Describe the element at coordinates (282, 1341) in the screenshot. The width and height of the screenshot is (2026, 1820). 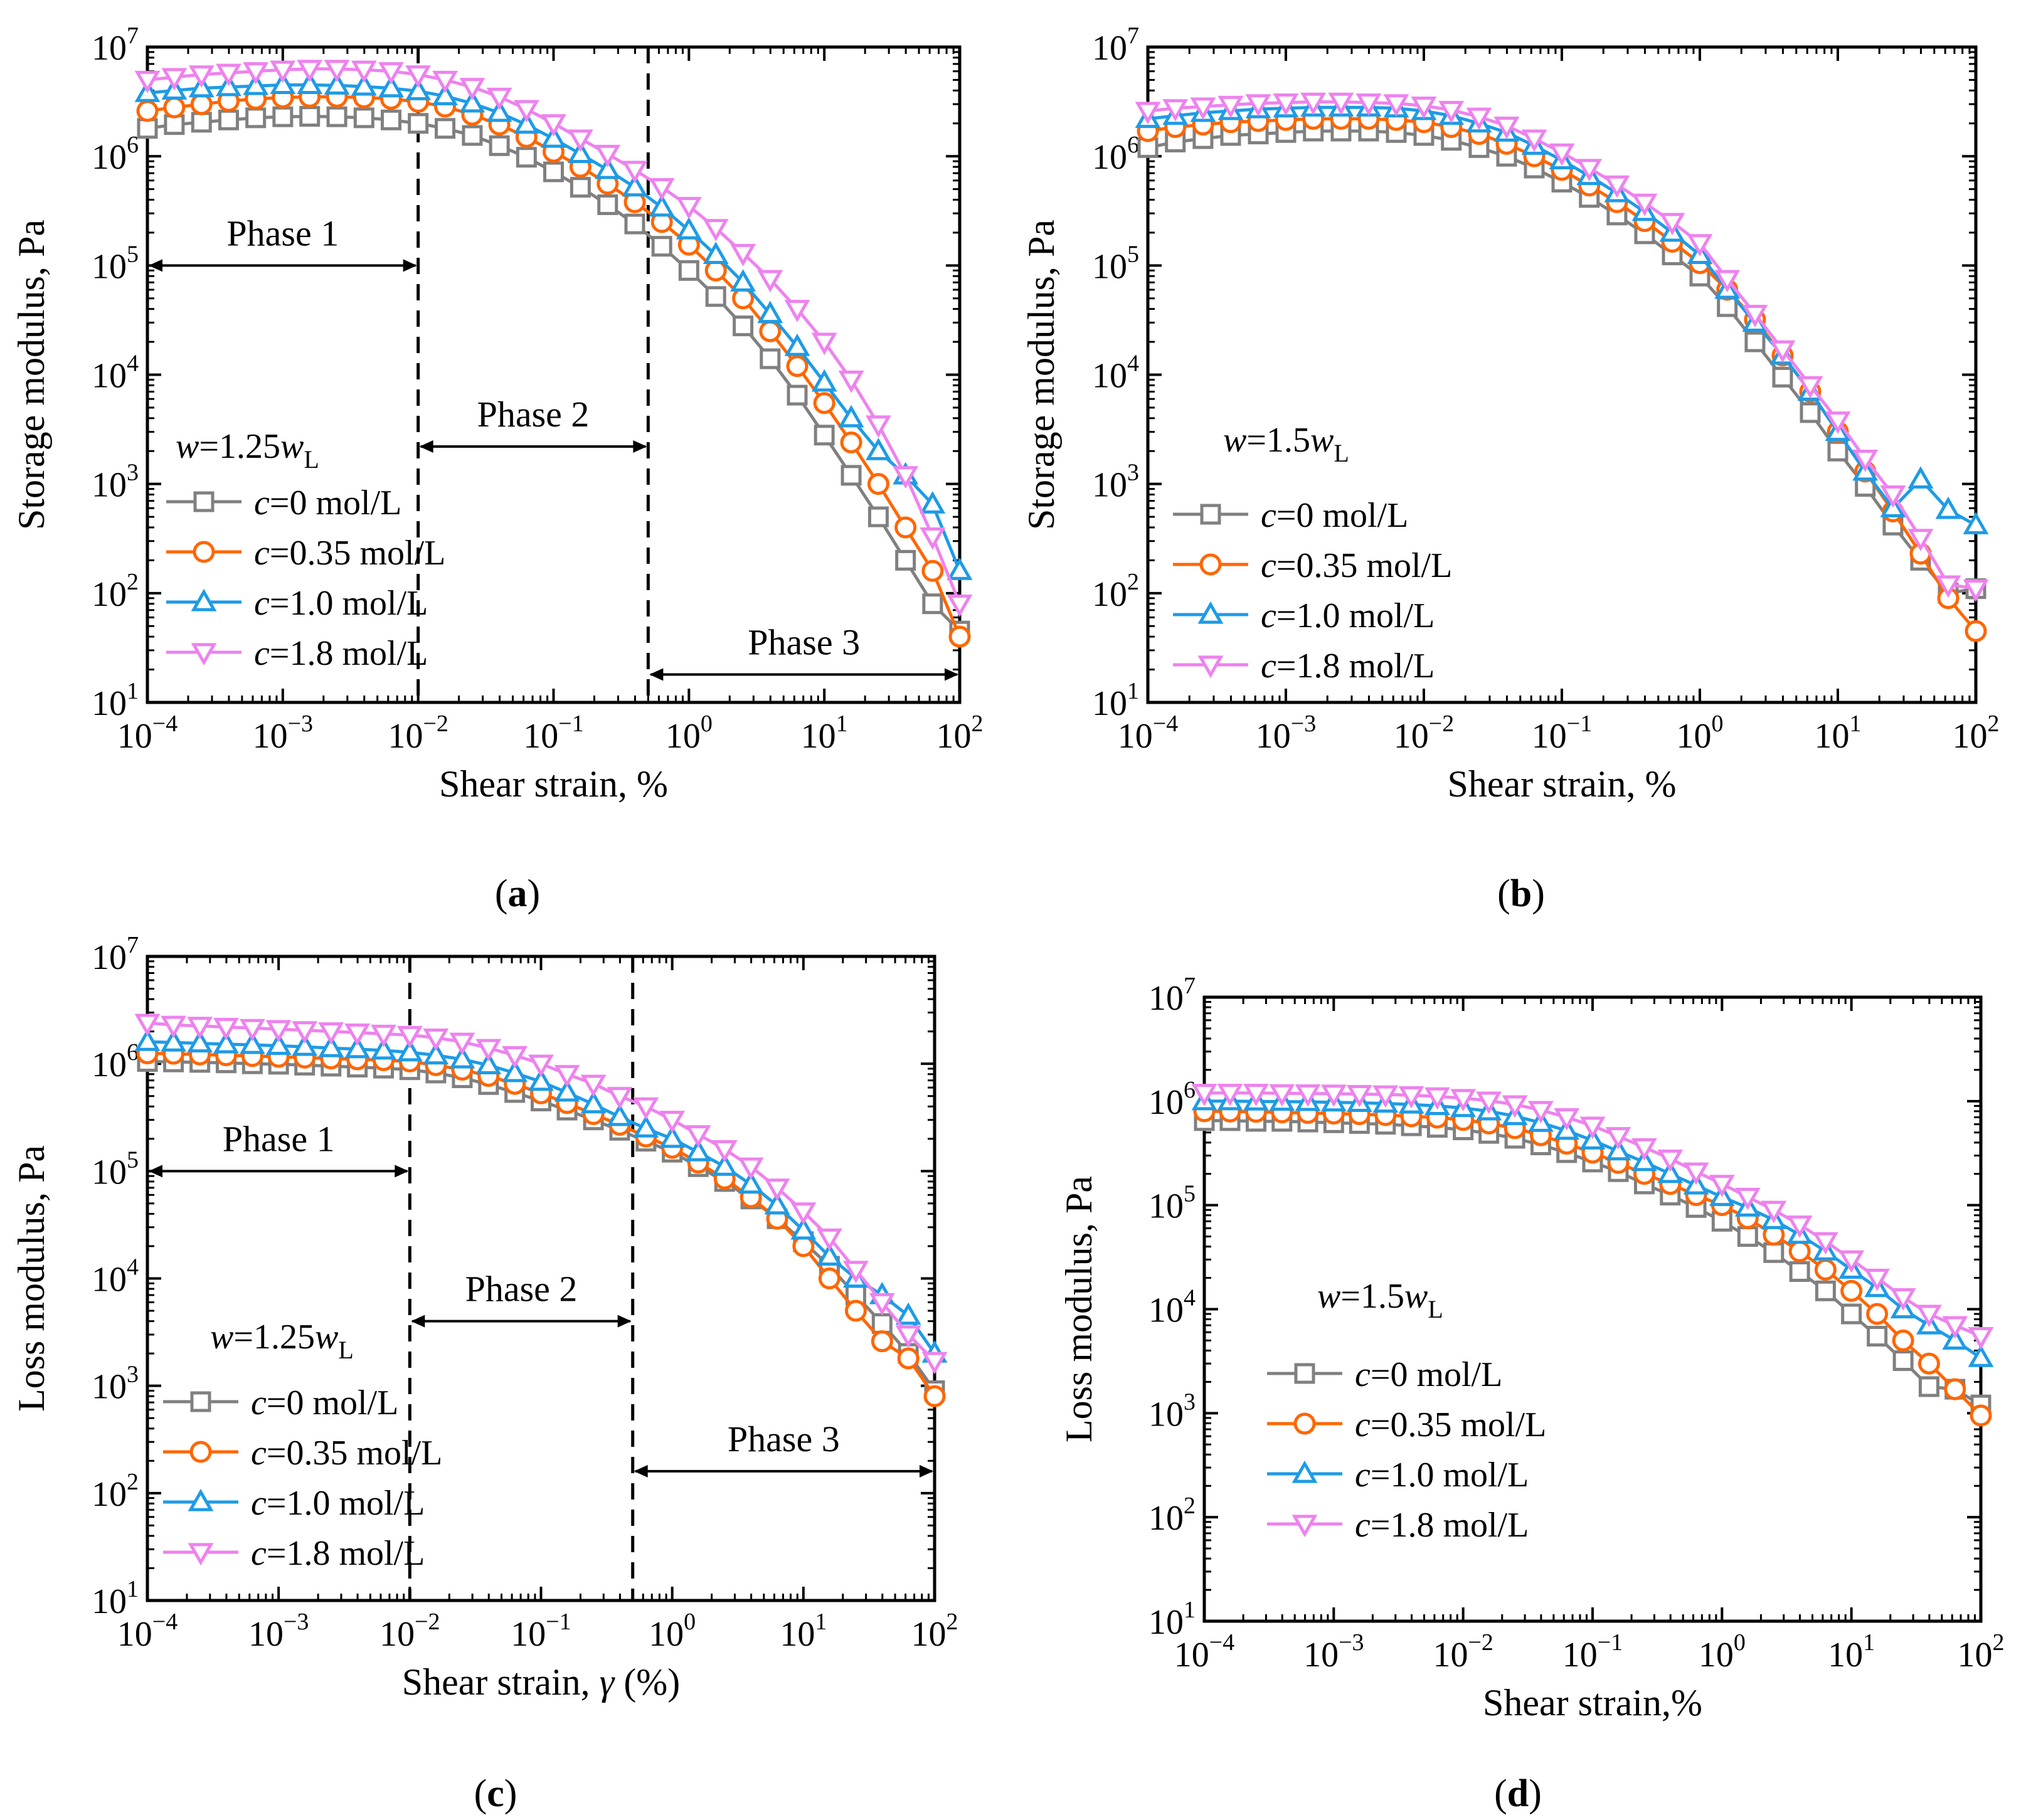
I see `condition-annotation: w=1.25wL` at that location.